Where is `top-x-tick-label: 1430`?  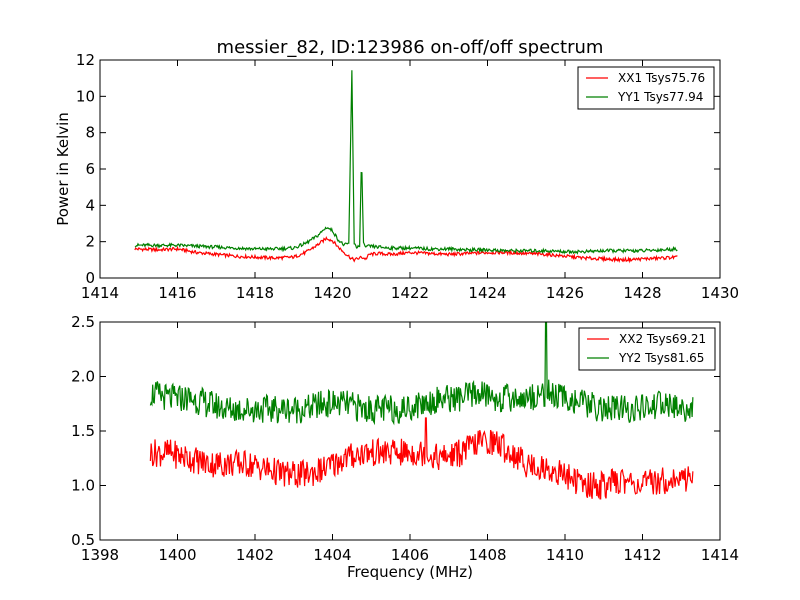
top-x-tick-label: 1430 is located at coordinates (720, 293).